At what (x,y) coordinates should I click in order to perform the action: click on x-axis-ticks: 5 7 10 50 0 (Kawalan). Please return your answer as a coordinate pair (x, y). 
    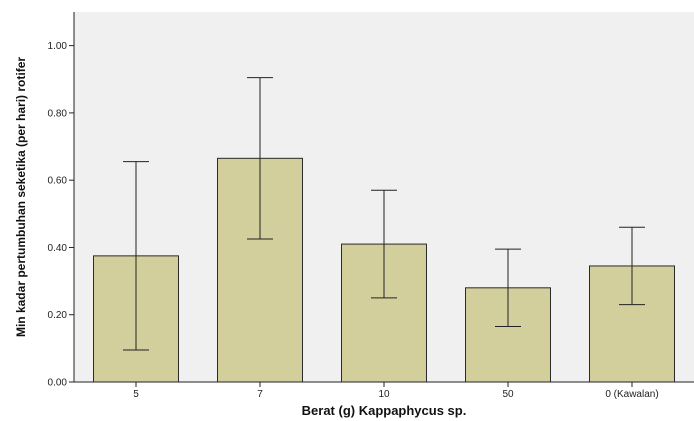
    Looking at the image, I should click on (396, 391).